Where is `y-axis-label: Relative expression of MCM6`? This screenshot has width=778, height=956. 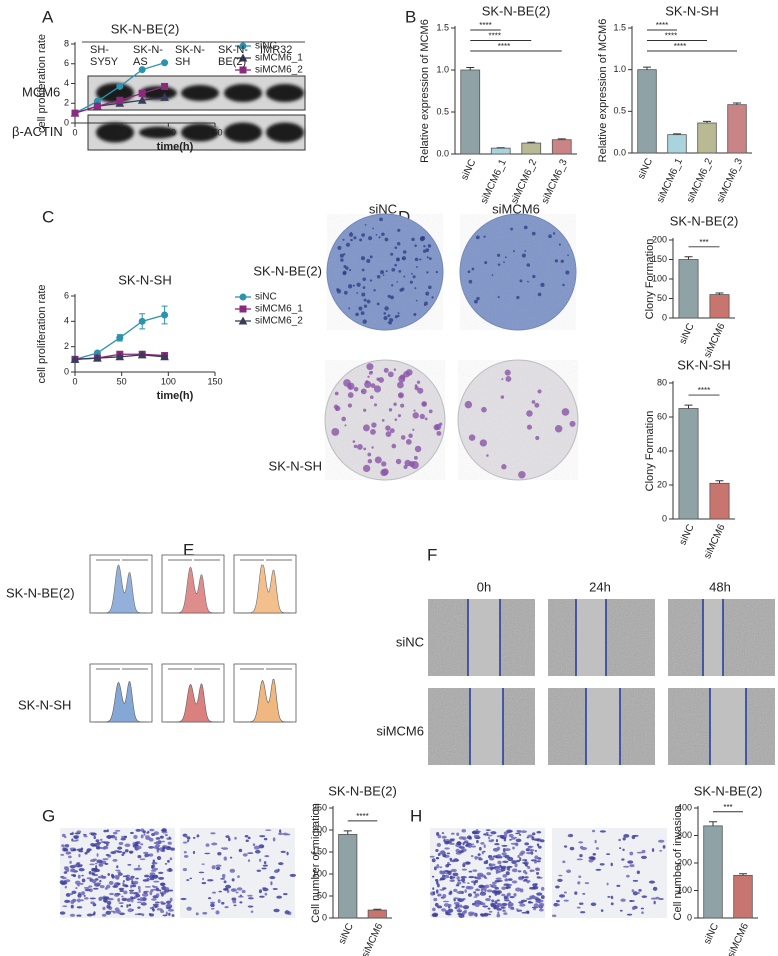 y-axis-label: Relative expression of MCM6 is located at coordinates (425, 91).